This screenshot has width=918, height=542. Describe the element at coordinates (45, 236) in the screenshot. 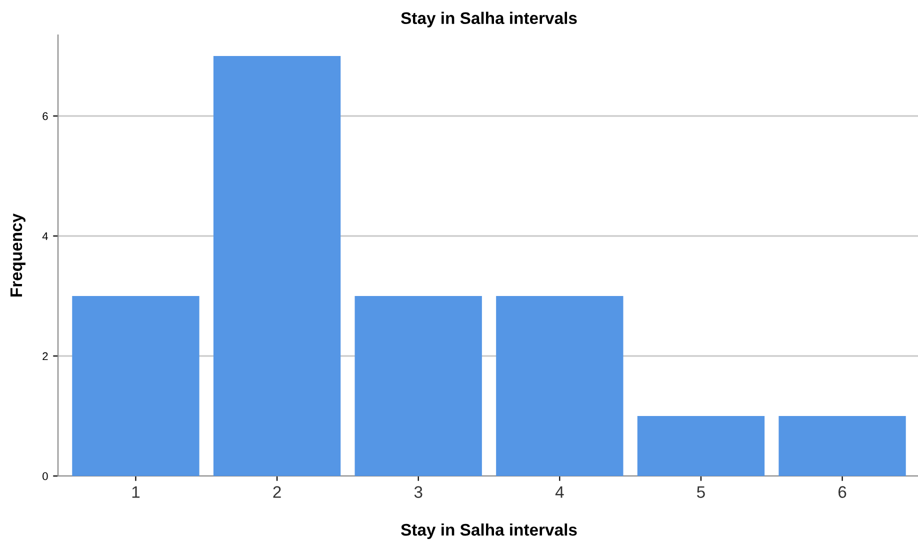

I see `y-tick-label: 4` at that location.